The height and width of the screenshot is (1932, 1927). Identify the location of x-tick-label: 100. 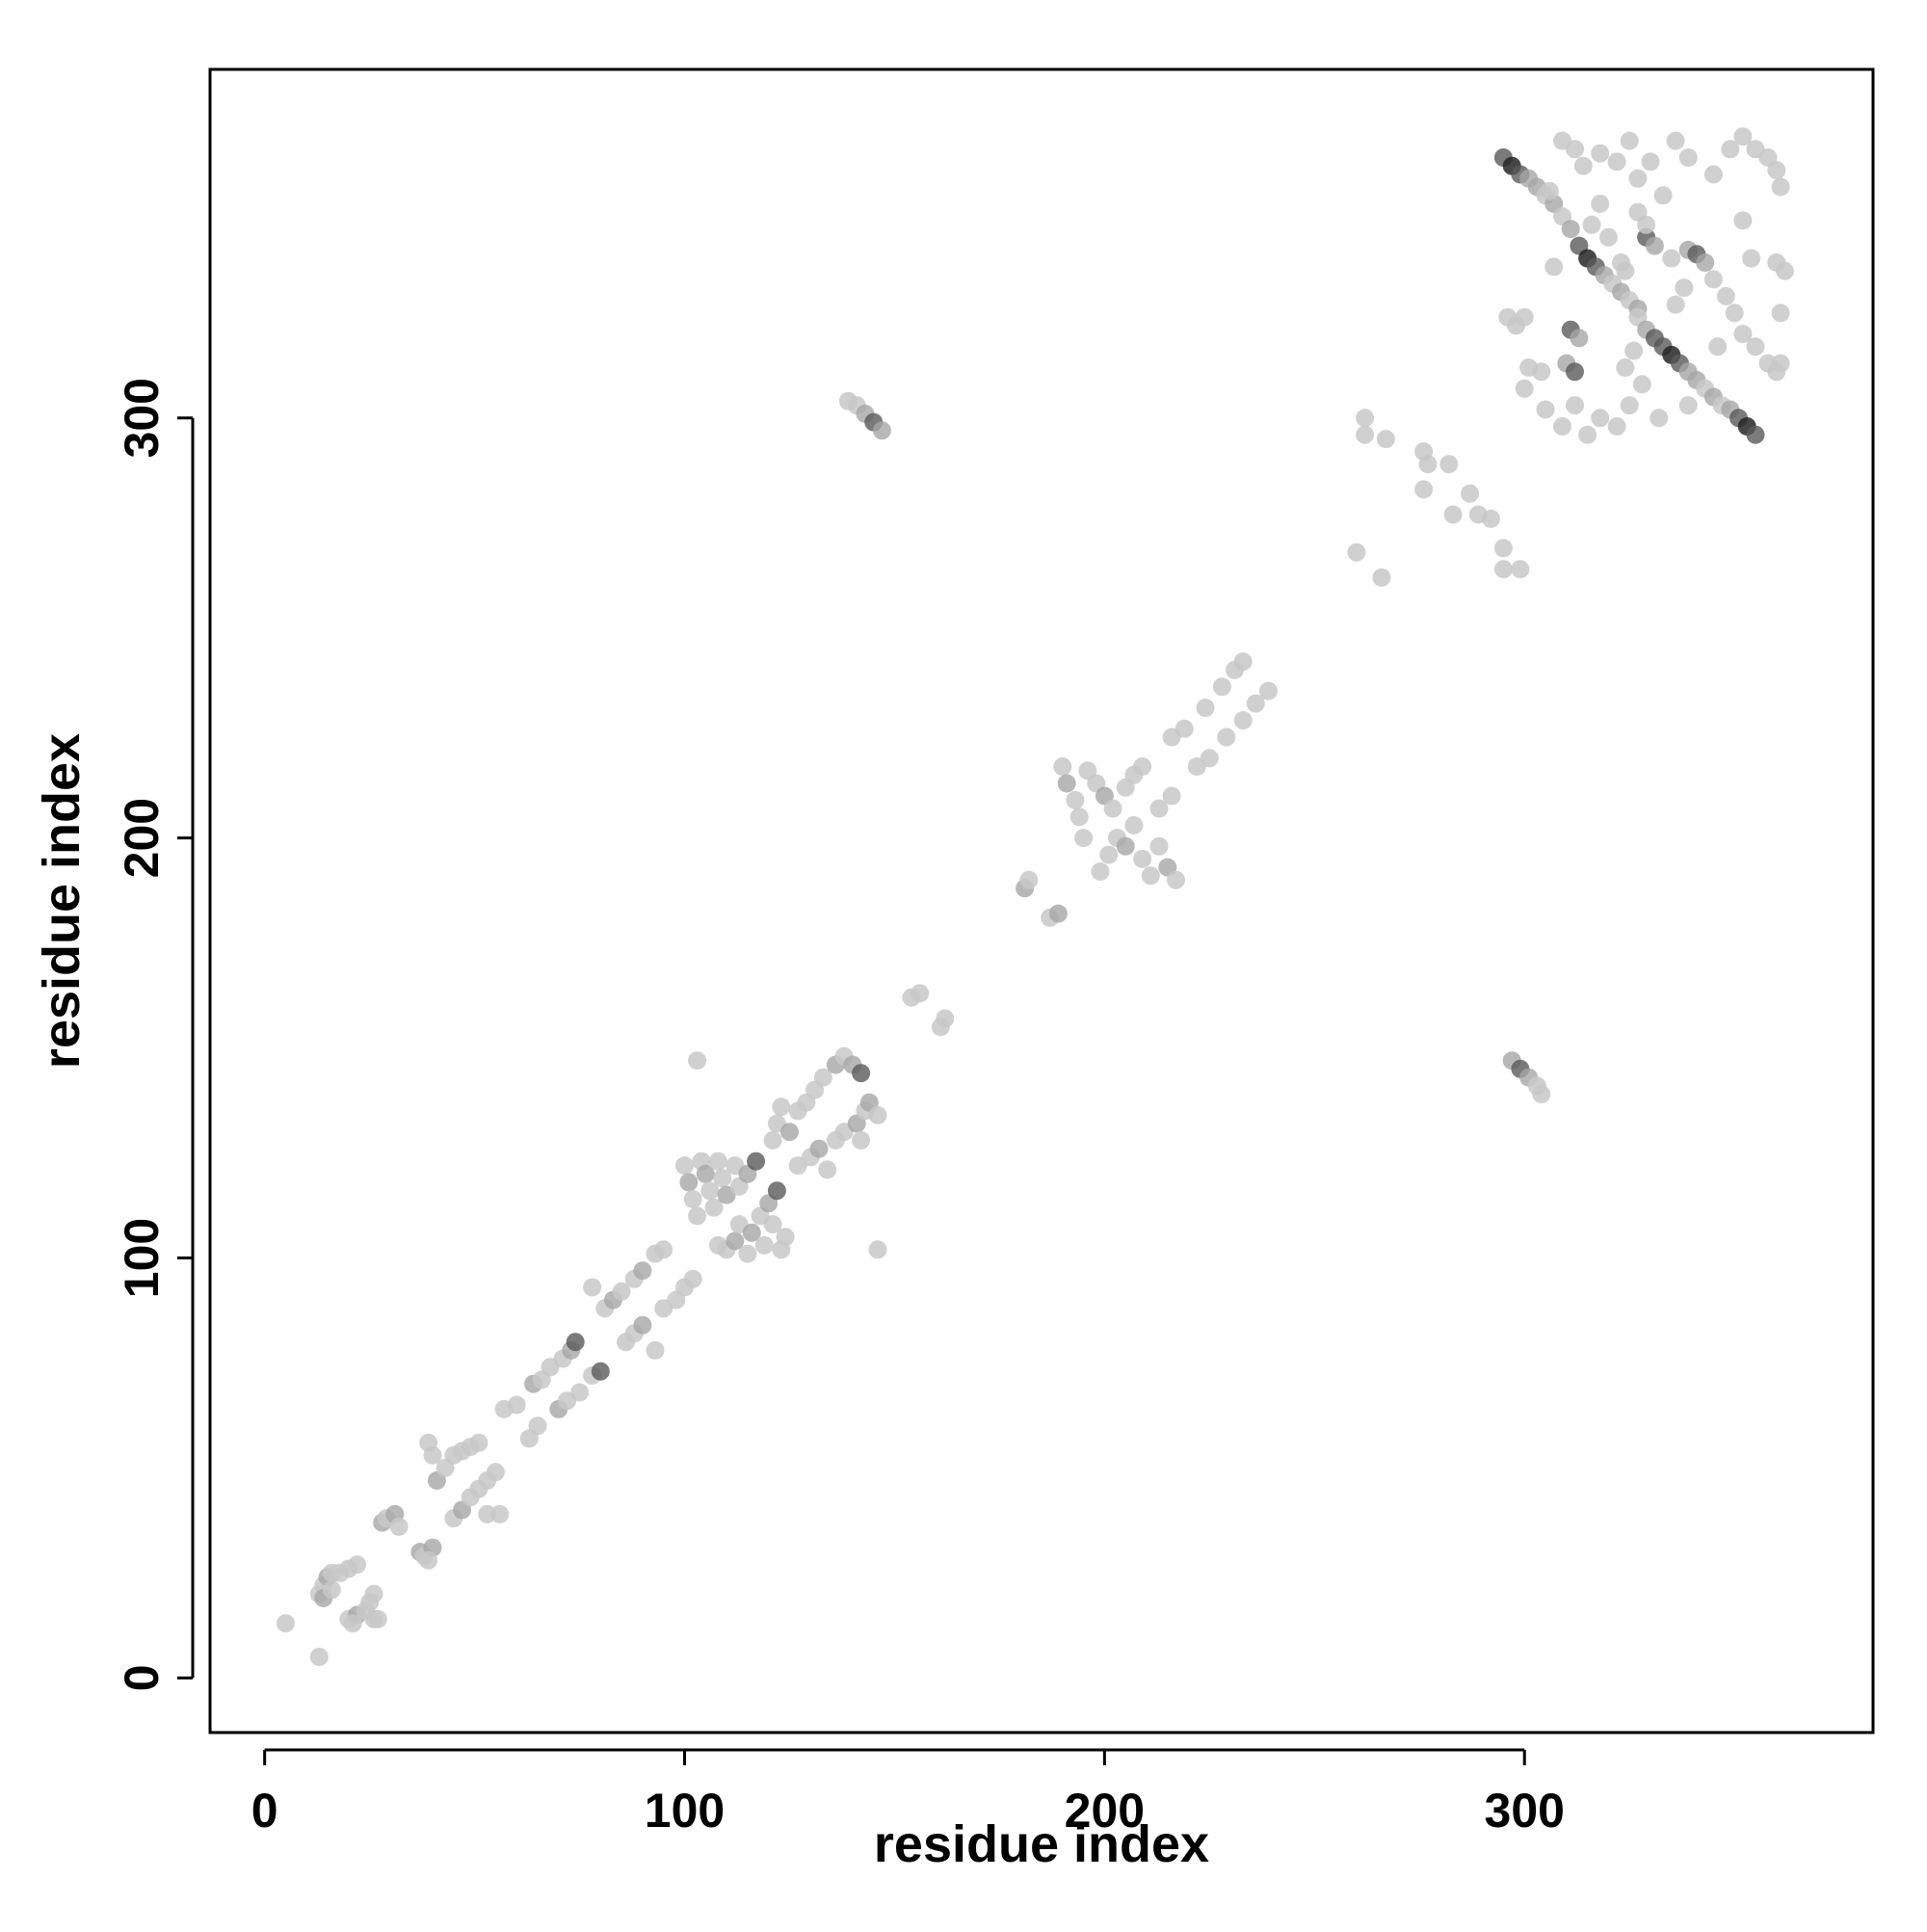
(685, 1811).